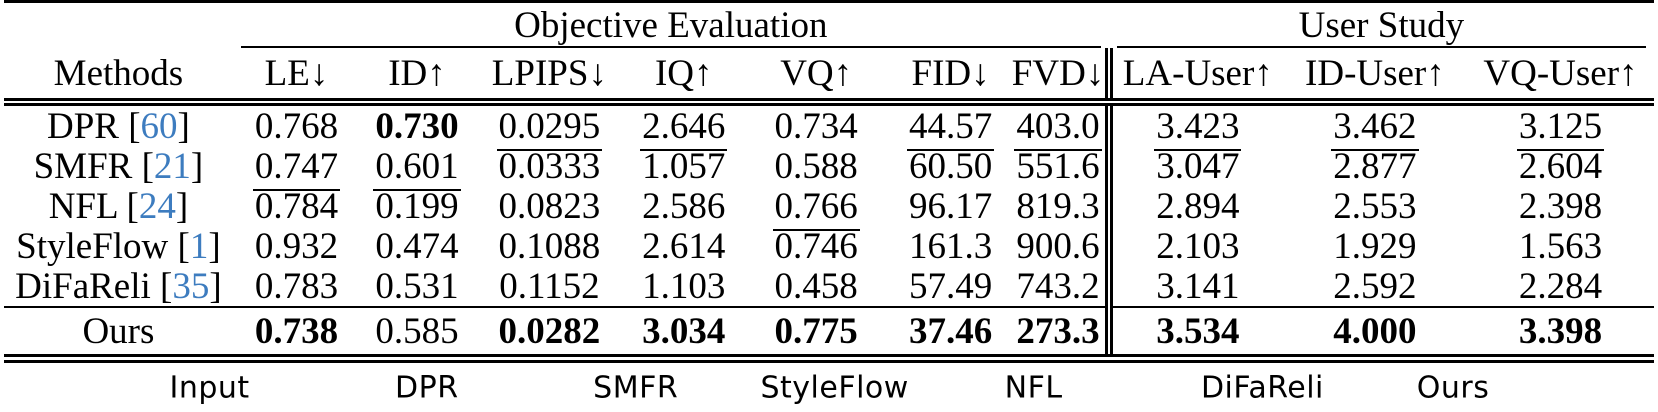 Image resolution: width=1658 pixels, height=412 pixels. I want to click on method-name: DiFaReli, so click(83, 286).